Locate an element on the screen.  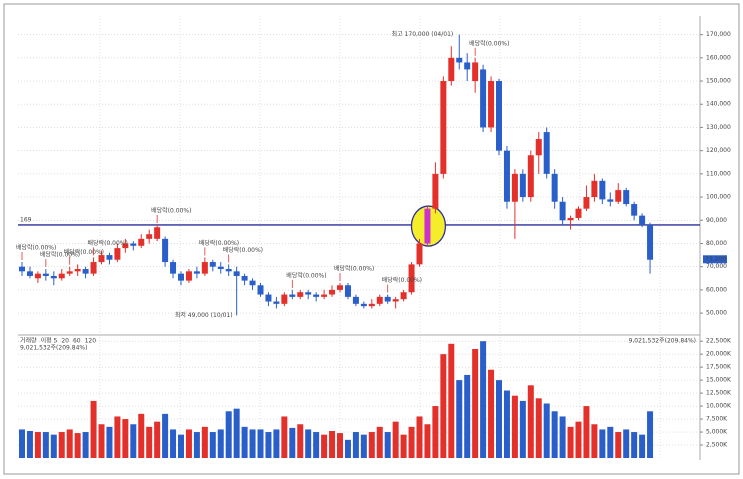
volume-tick-label: 22,500K is located at coordinates (719, 341).